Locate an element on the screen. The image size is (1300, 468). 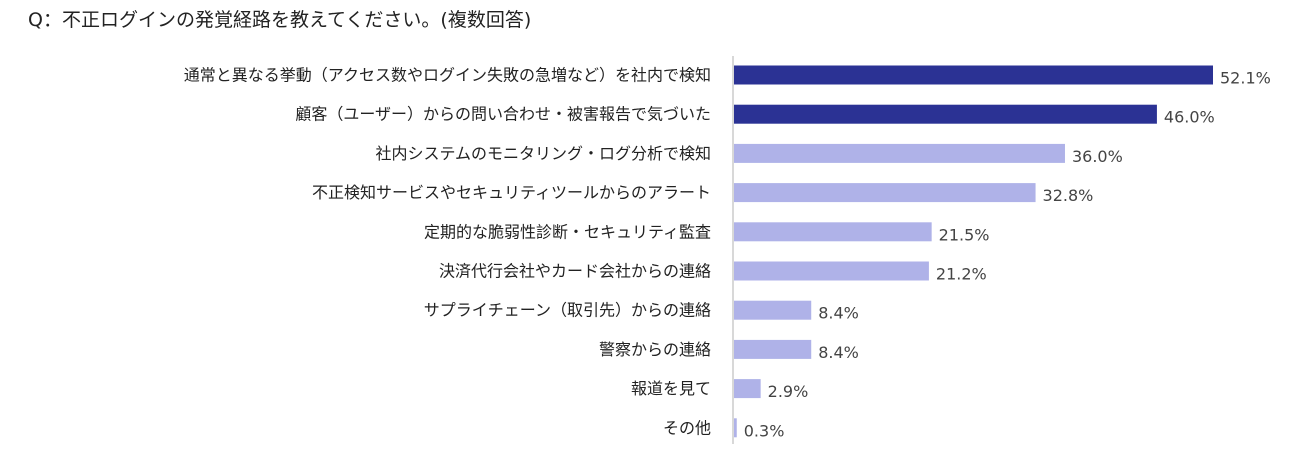
category-label: 定期的な脆弱性診断・セキュリティ監査 is located at coordinates (567, 231).